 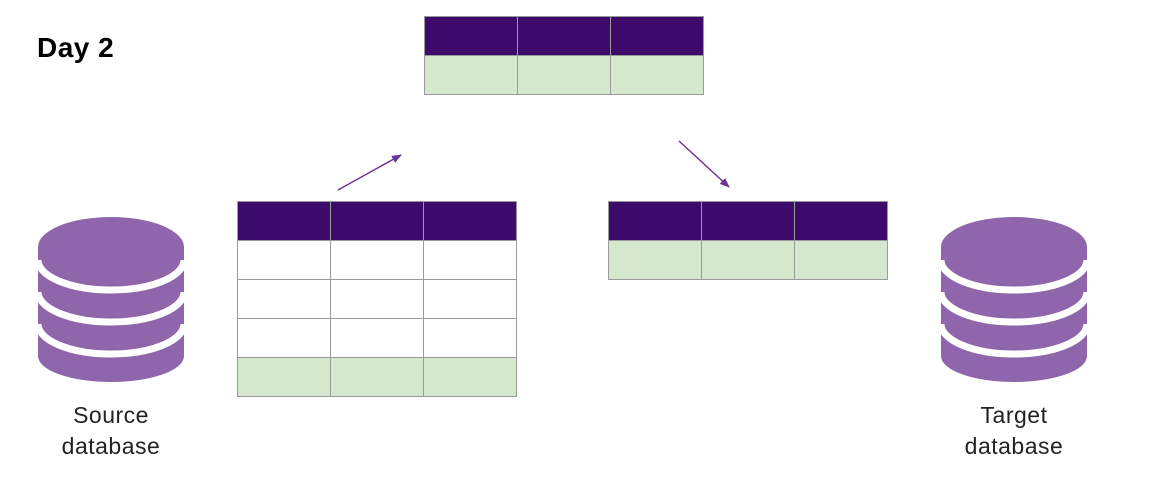 I want to click on target-database-label: Target database, so click(x=1014, y=431).